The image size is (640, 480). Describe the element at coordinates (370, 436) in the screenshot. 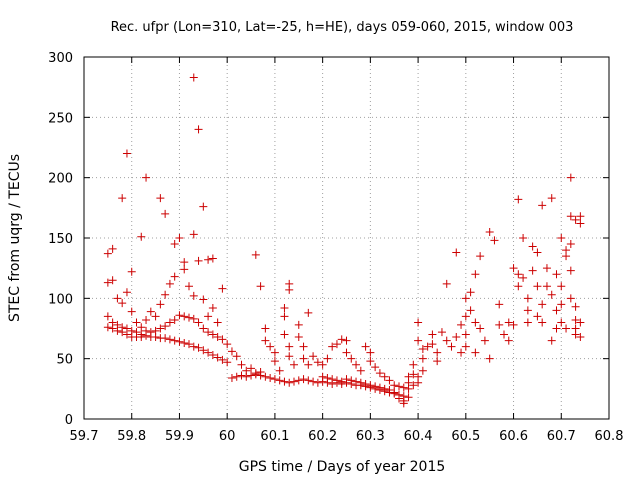

I see `x-tick-label: 60.3` at that location.